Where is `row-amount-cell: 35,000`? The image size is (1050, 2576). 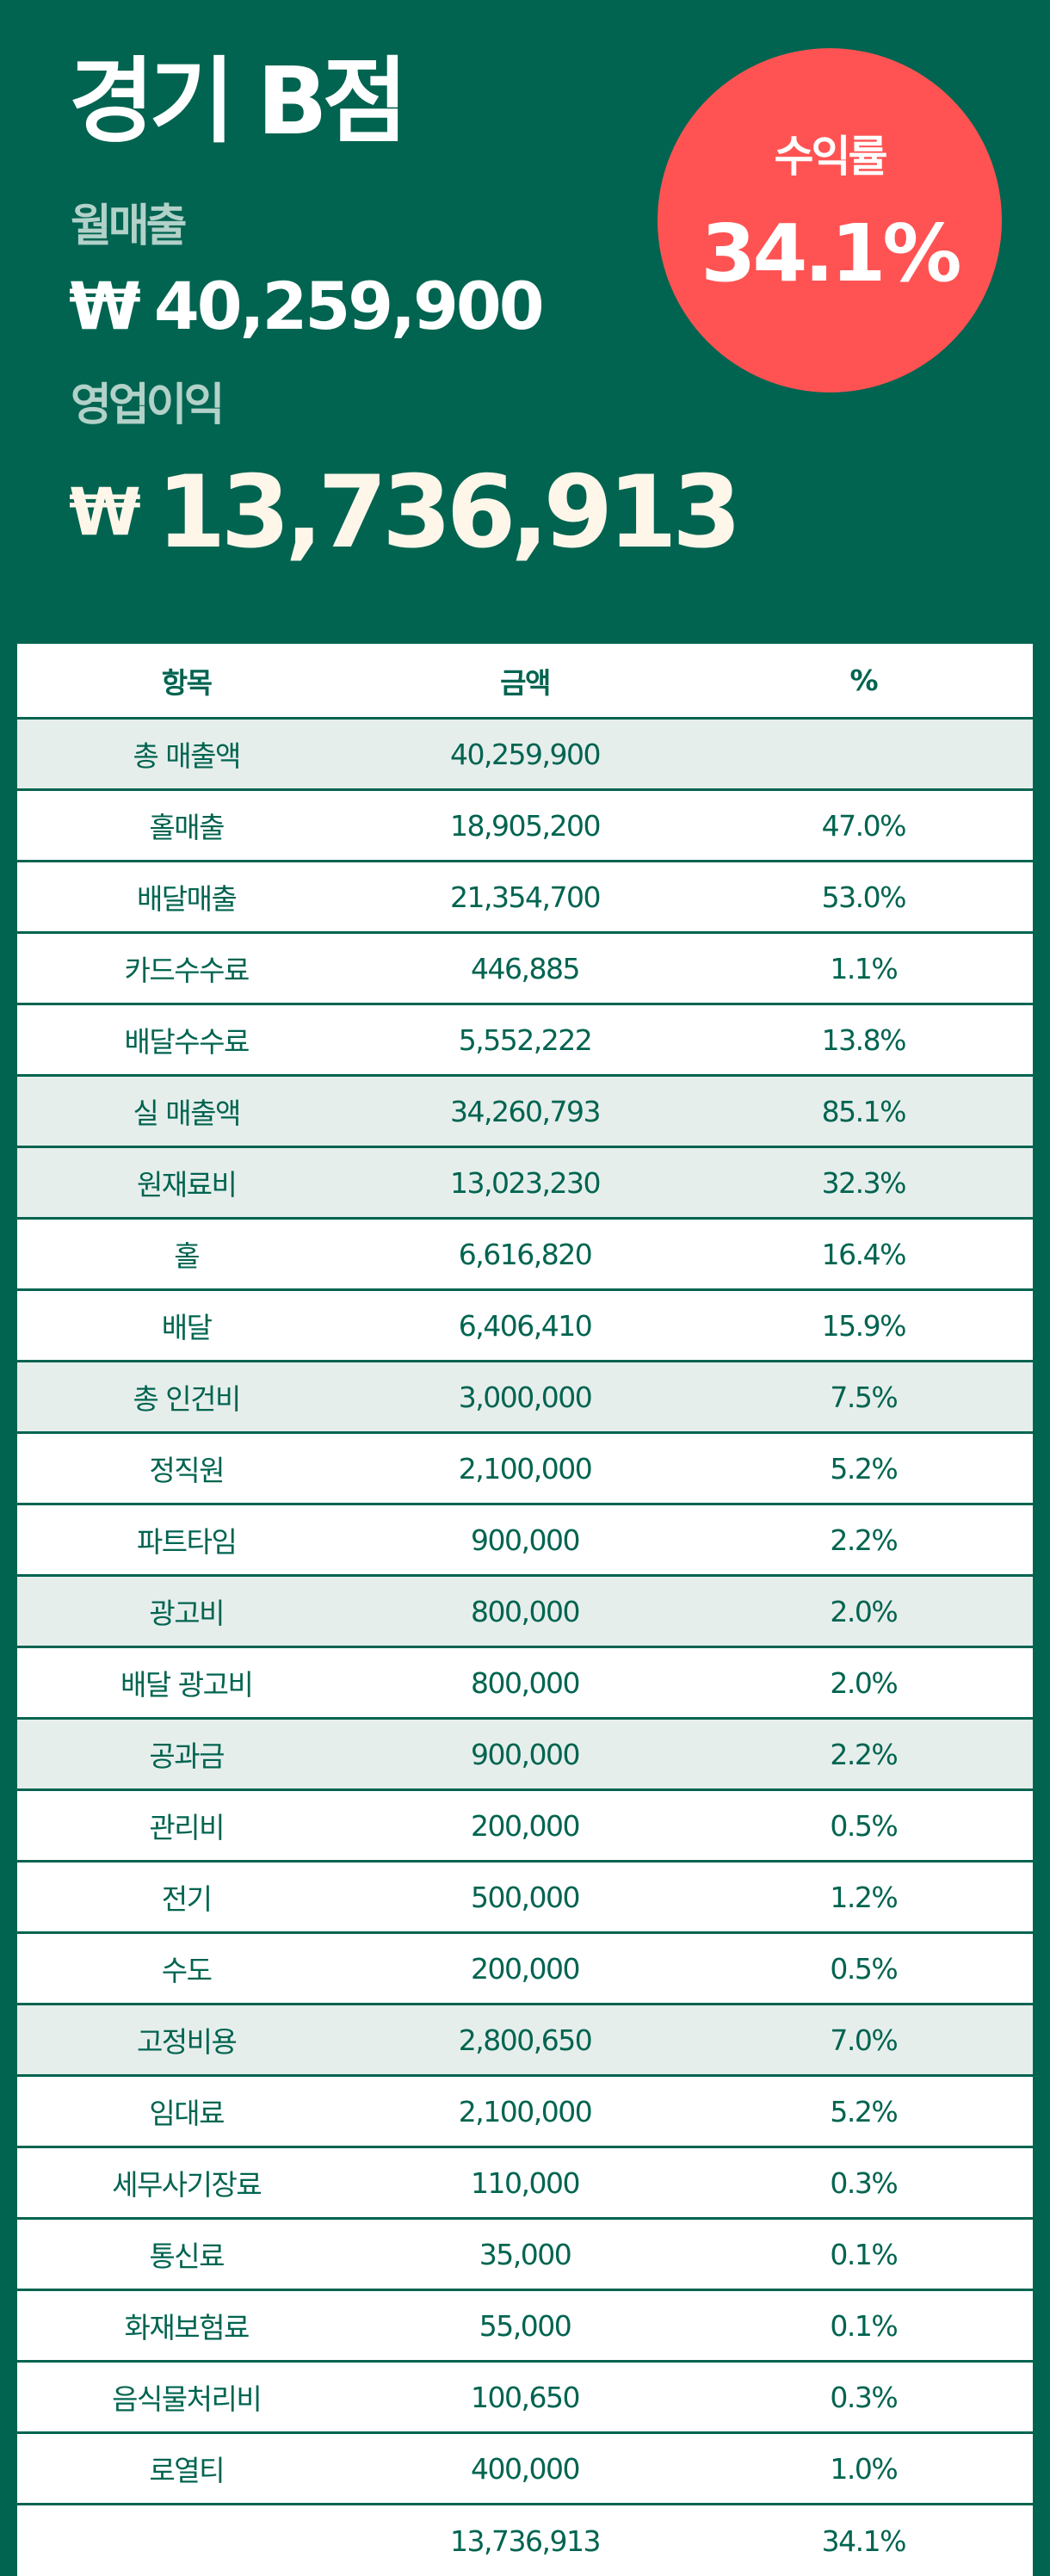 row-amount-cell: 35,000 is located at coordinates (524, 2254).